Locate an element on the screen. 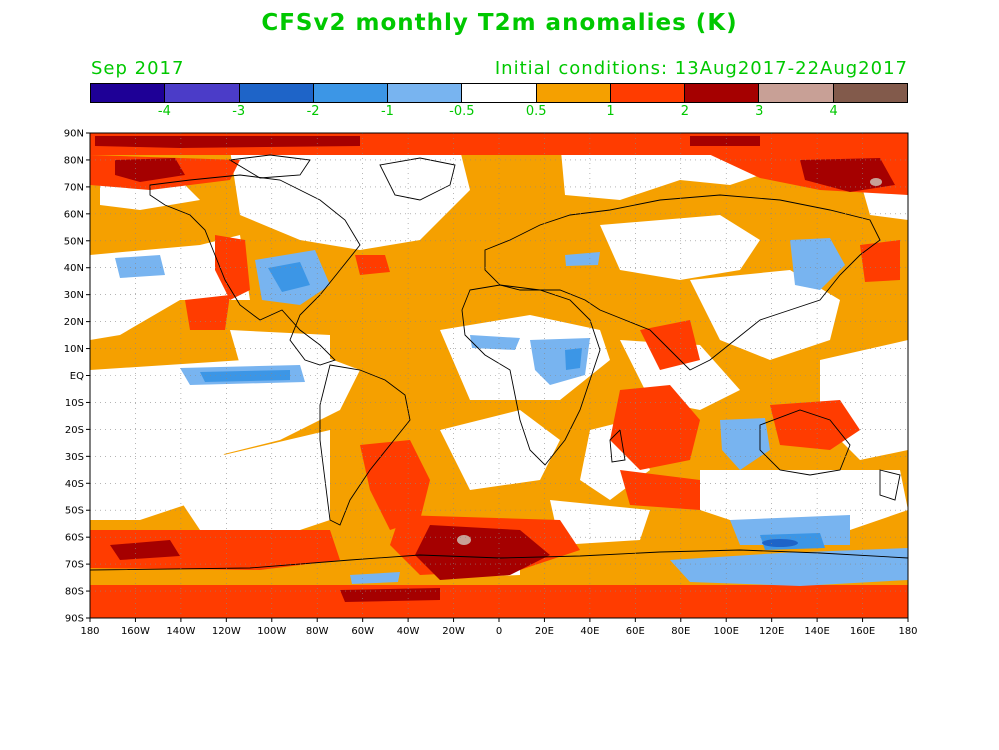 This screenshot has width=999, height=750. longitude-label: 60W is located at coordinates (362, 631).